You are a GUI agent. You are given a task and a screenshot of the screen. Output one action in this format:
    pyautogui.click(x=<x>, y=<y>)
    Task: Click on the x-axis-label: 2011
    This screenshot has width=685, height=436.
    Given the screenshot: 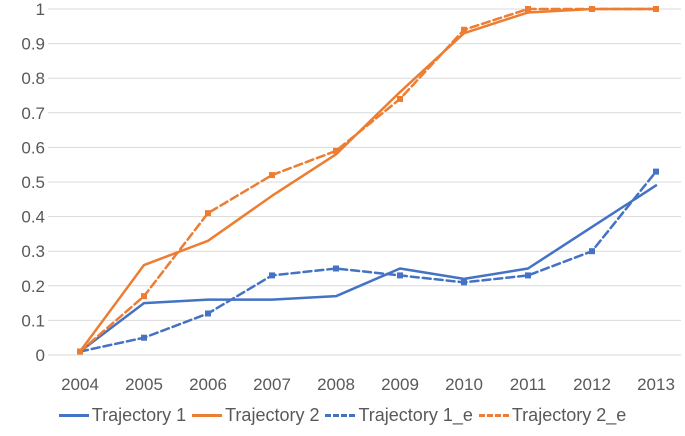 What is the action you would take?
    pyautogui.click(x=528, y=384)
    